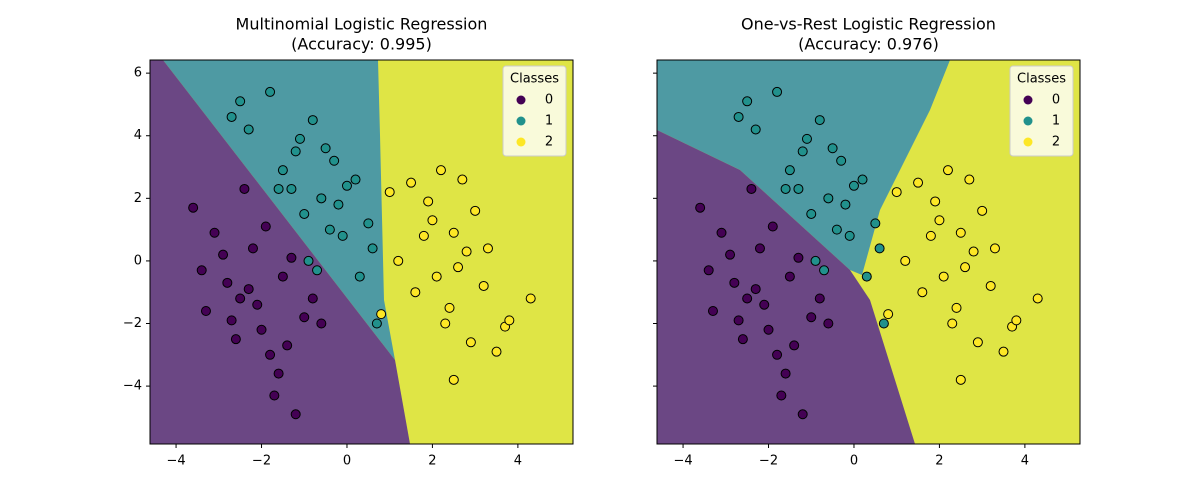  Describe the element at coordinates (138, 260) in the screenshot. I see `y-tick-label: 0` at that location.